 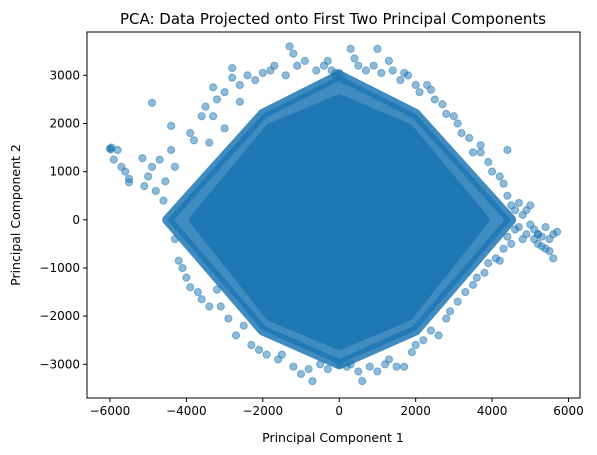 What do you see at coordinates (59, 316) in the screenshot?
I see `y-tick-label: −2000` at bounding box center [59, 316].